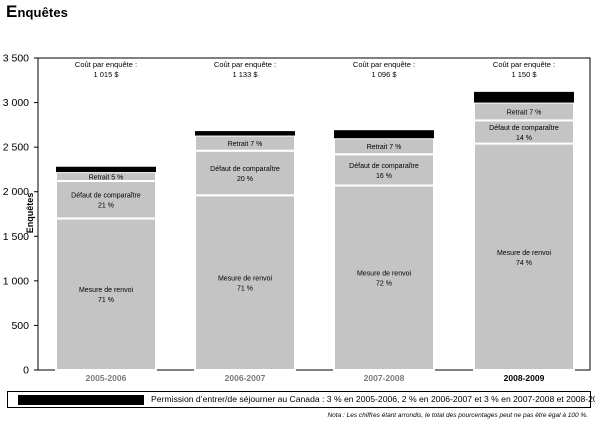  I want to click on y-tick-label: 3 500, so click(16, 59).